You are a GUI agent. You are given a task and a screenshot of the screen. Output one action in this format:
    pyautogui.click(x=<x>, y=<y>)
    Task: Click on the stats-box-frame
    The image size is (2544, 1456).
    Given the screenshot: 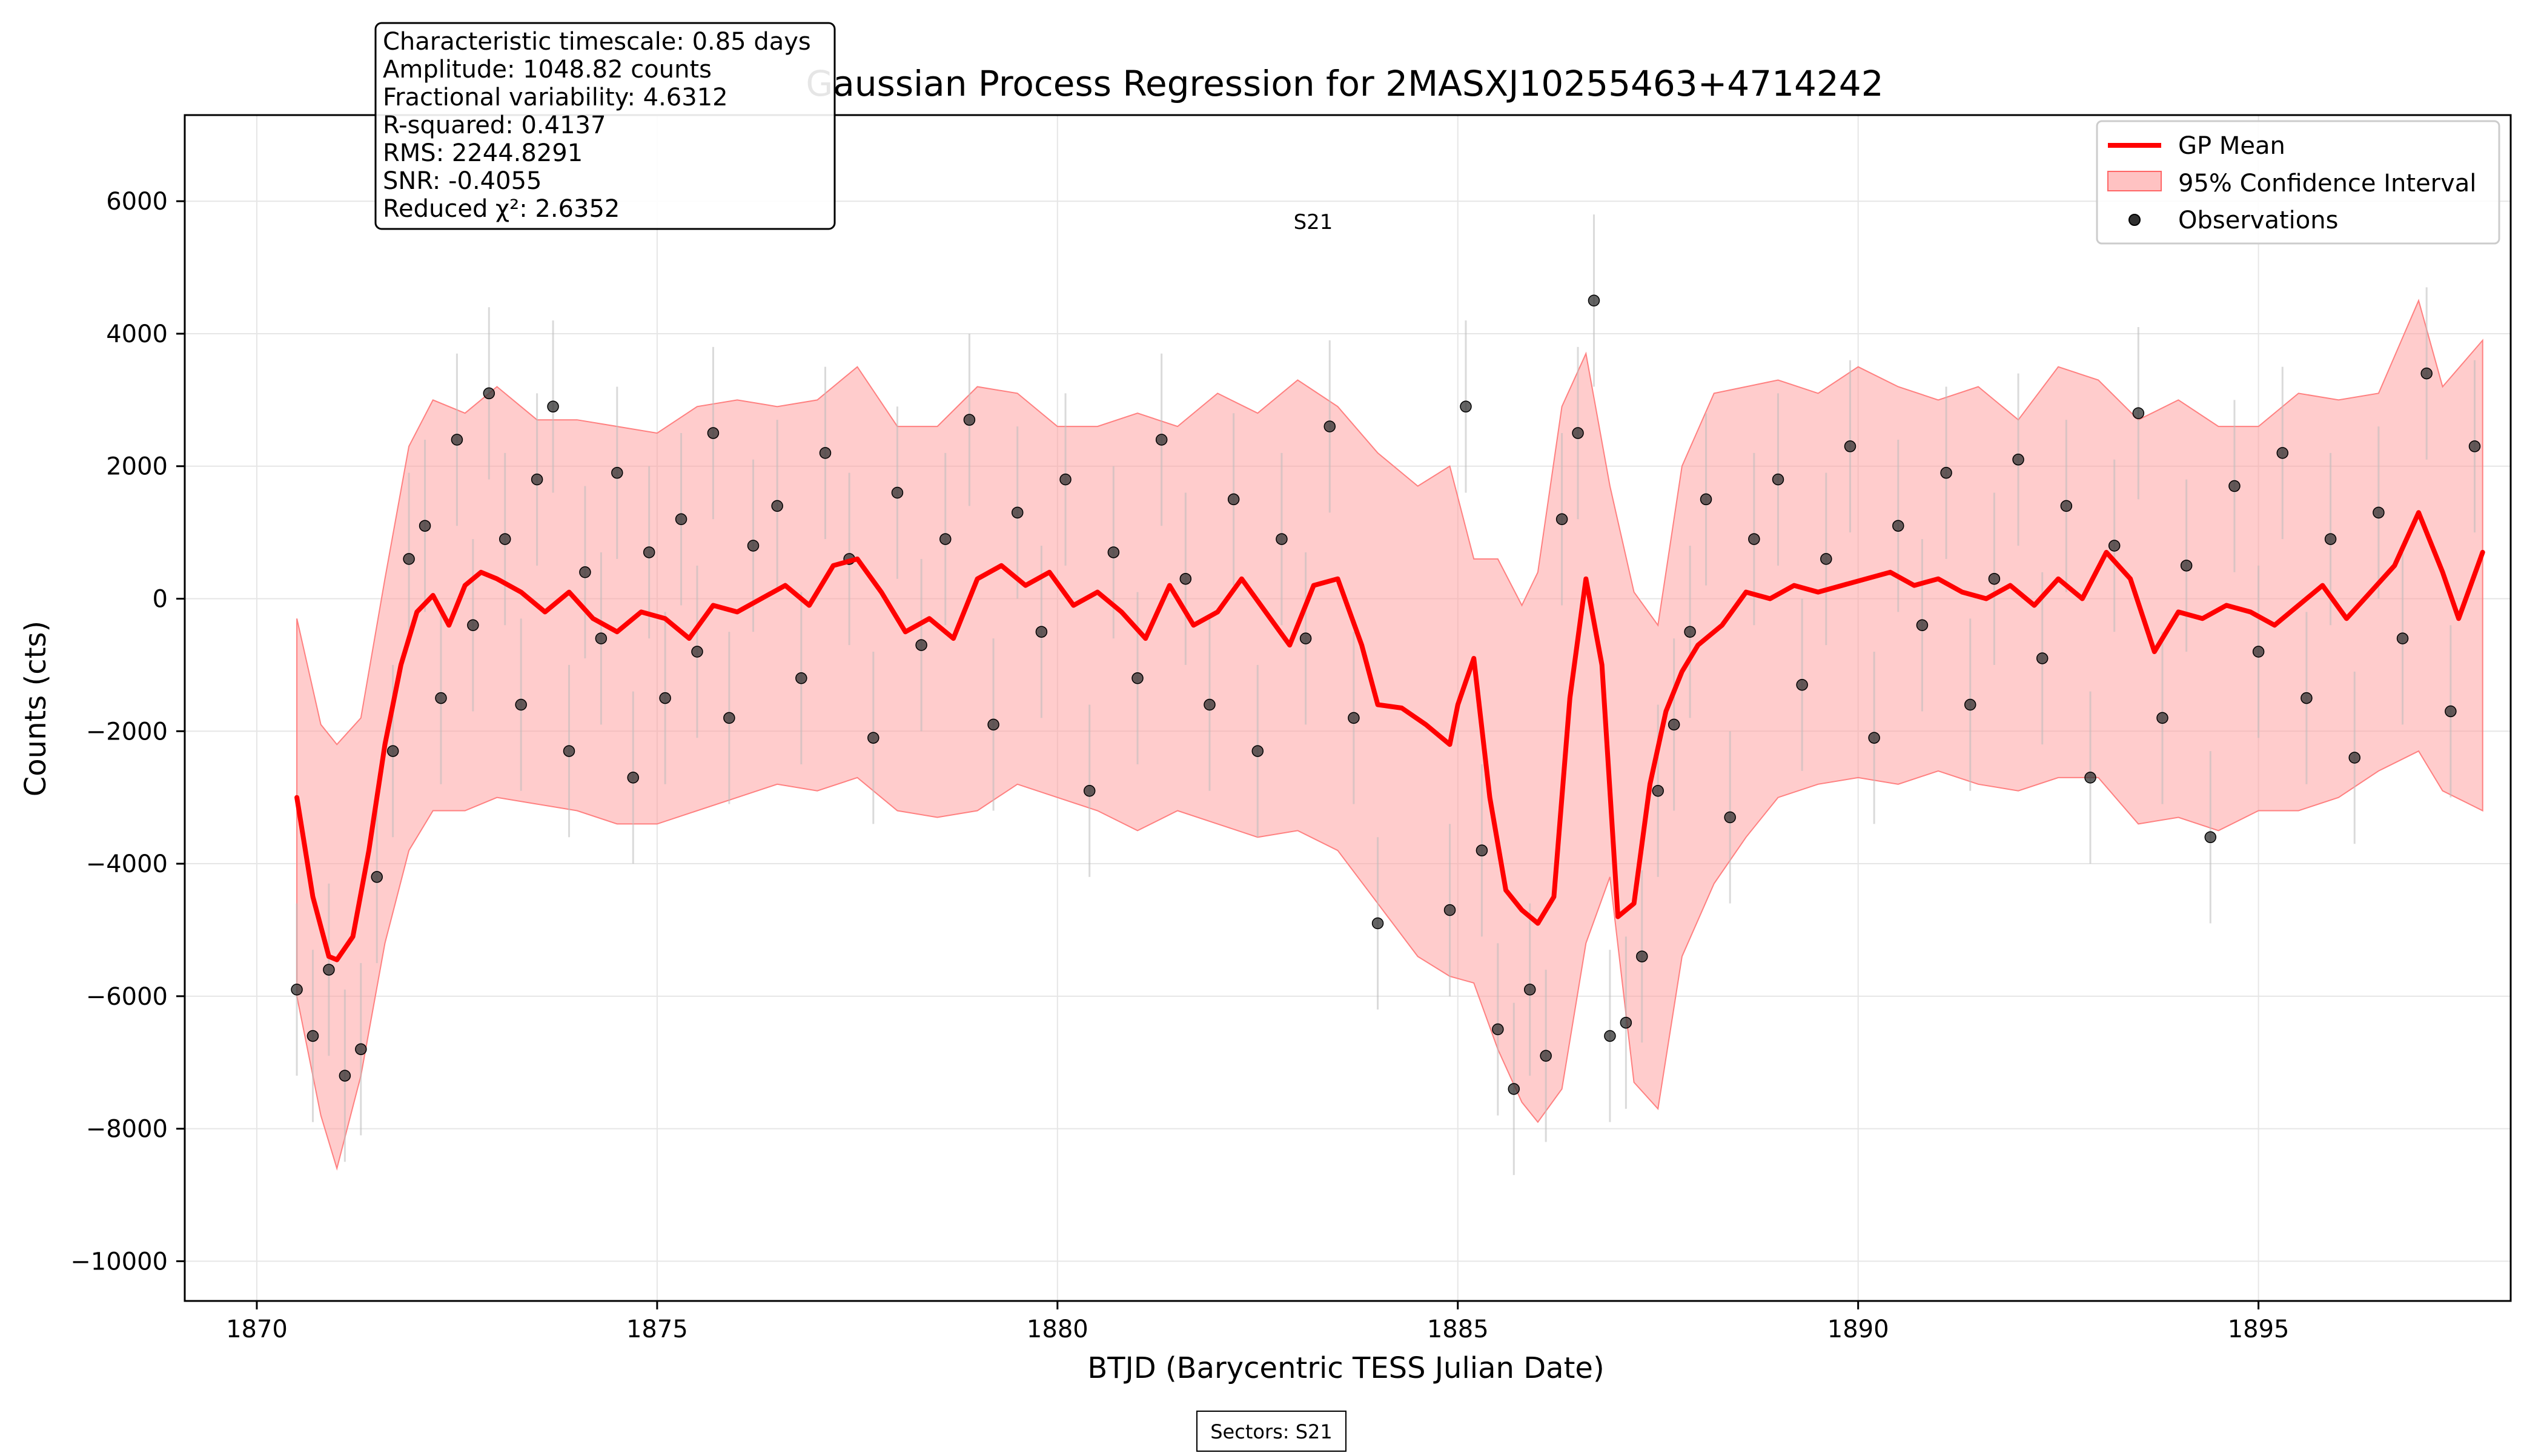 What is the action you would take?
    pyautogui.click(x=605, y=126)
    